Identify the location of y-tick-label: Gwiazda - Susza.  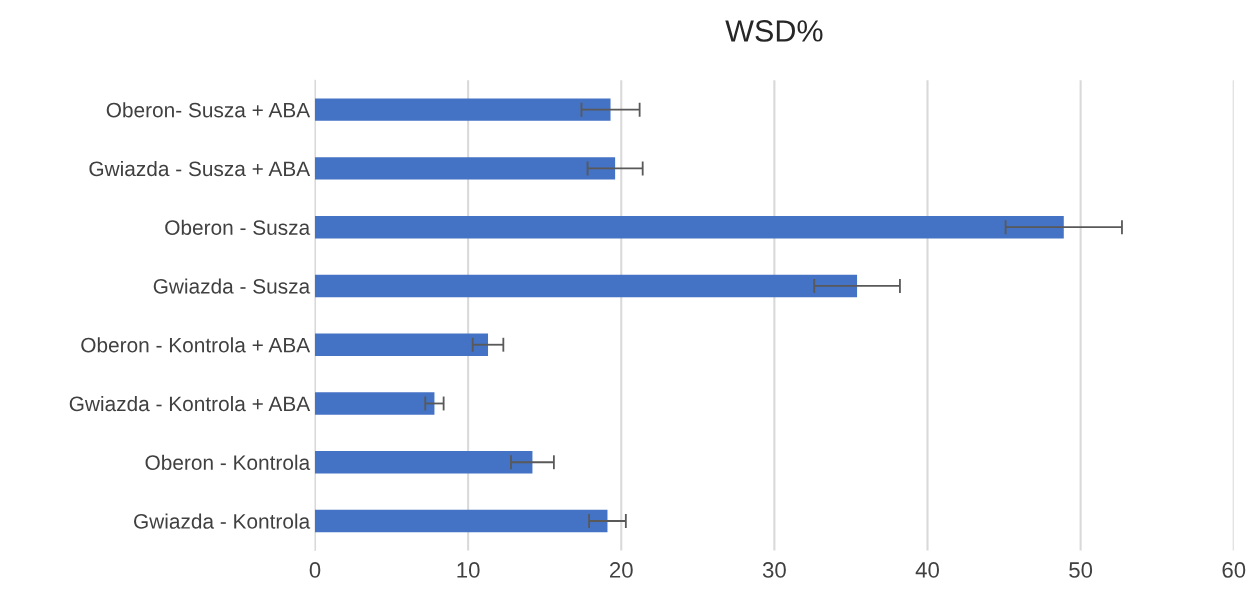
(232, 286).